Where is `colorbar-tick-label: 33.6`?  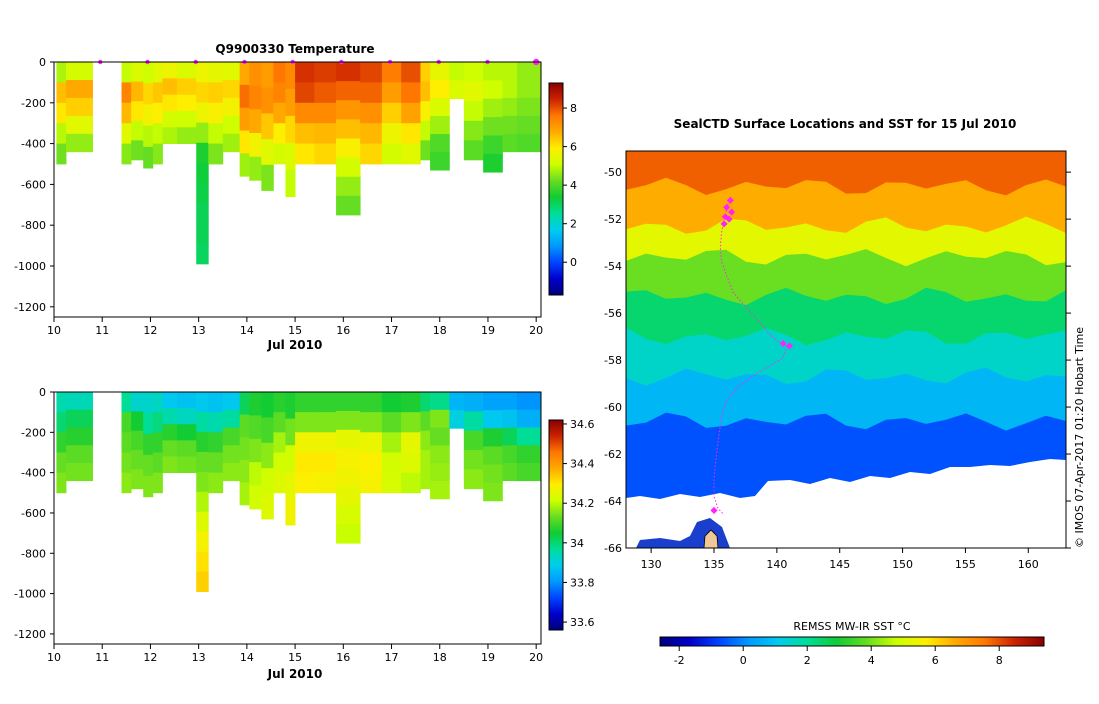
colorbar-tick-label: 33.6 is located at coordinates (582, 622).